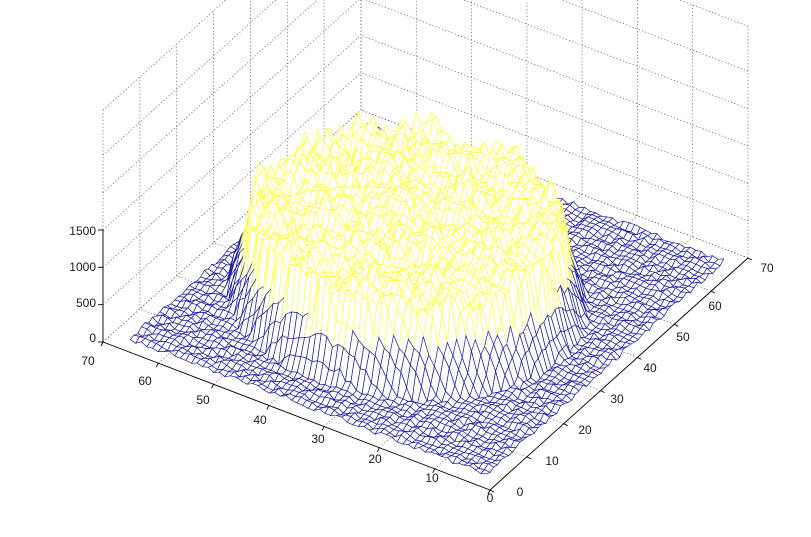 The height and width of the screenshot is (537, 811). I want to click on x-tick-label-30: 30, so click(617, 399).